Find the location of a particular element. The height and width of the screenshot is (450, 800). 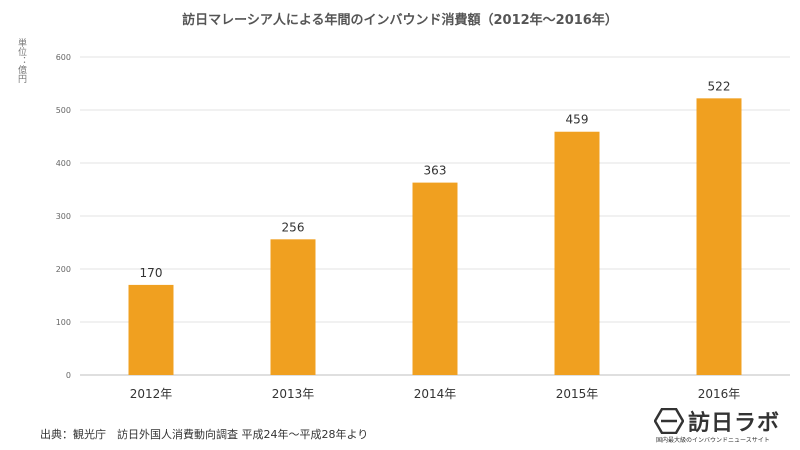

data-label: 256 is located at coordinates (293, 227).